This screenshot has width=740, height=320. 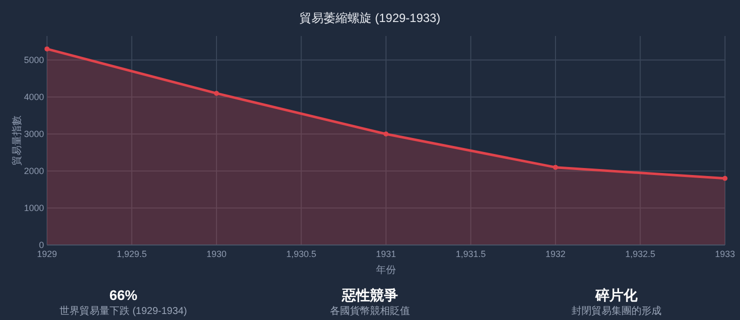 What do you see at coordinates (370, 311) in the screenshot?
I see `text: 各國貨幣競相貶值` at bounding box center [370, 311].